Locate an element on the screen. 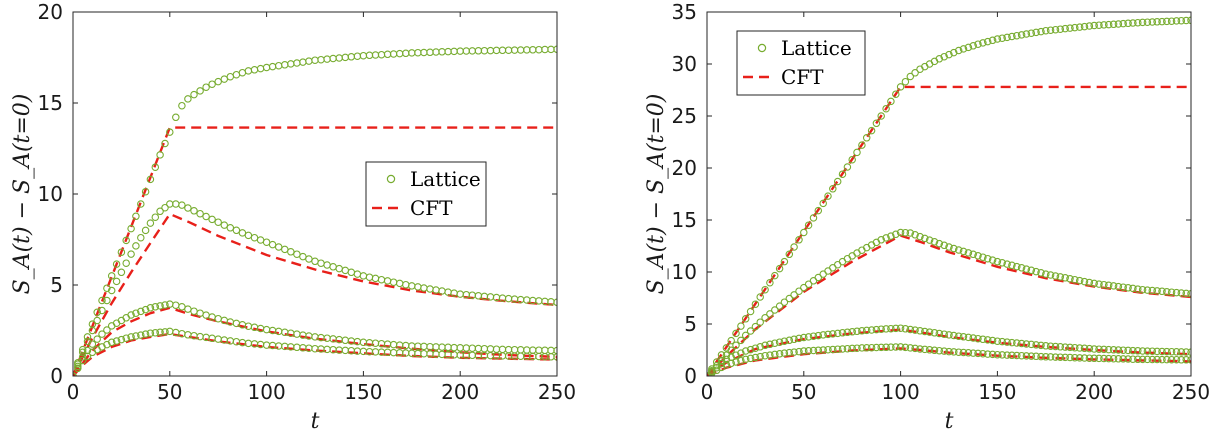 The width and height of the screenshot is (1221, 440). legend-box is located at coordinates (801, 63).